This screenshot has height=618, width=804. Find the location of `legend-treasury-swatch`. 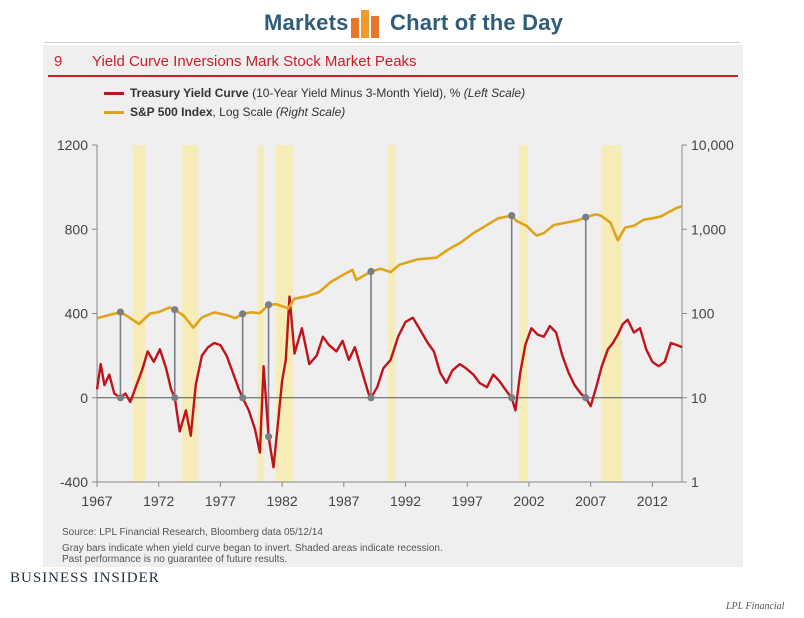

legend-treasury-swatch is located at coordinates (114, 94).